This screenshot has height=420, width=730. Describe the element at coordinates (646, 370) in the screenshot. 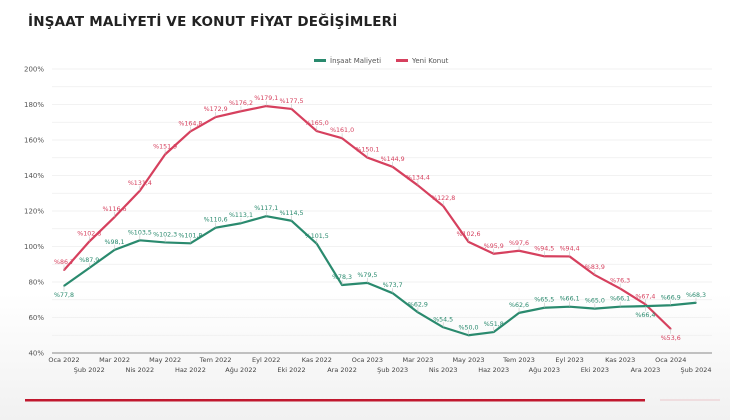

I see `x-tick-label: Ara 2023` at that location.